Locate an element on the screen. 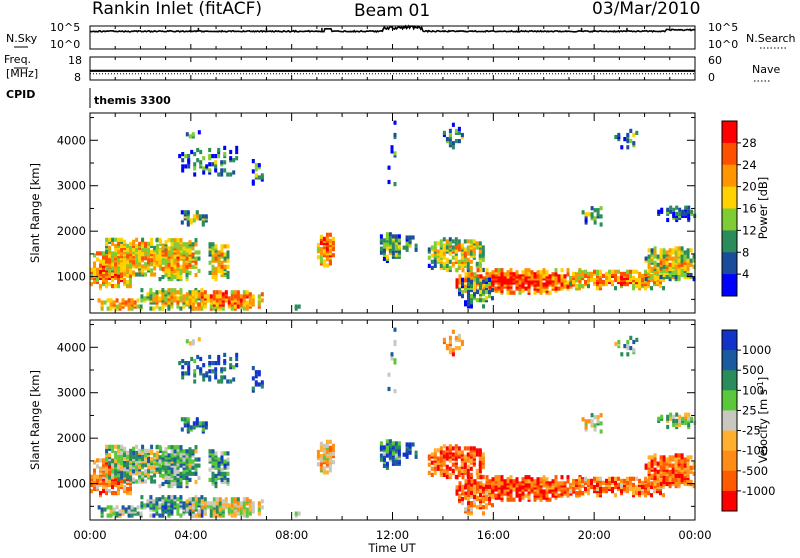 The width and height of the screenshot is (800, 558). freq-tick-bottom: 8 is located at coordinates (77, 77).